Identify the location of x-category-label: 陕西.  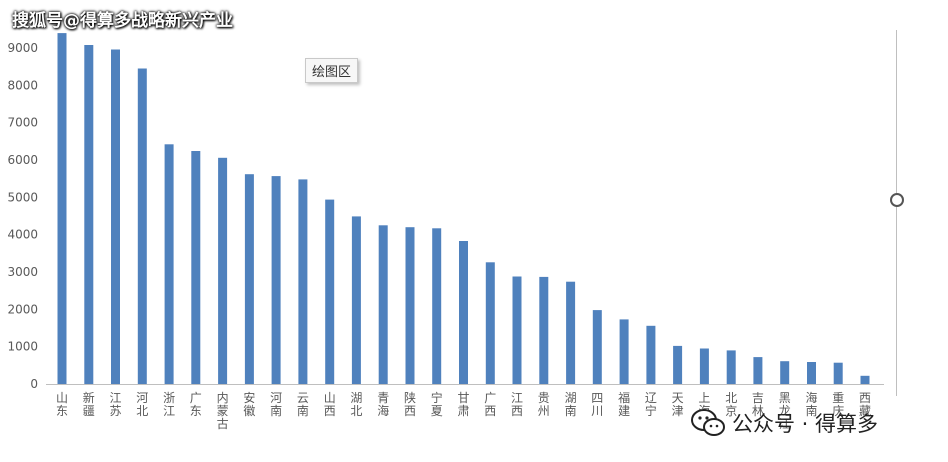
(410, 404).